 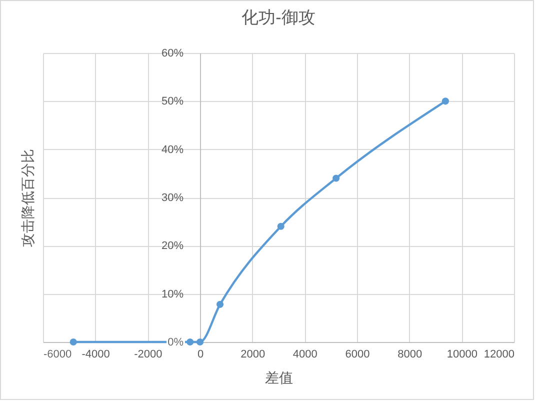 I want to click on chart-title: 化功-御攻, so click(x=279, y=17).